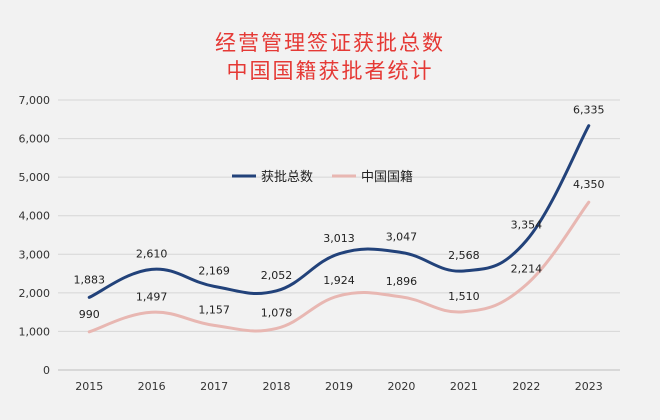  I want to click on chart-title-line-1: 经营管理签证获批总数, so click(330, 43).